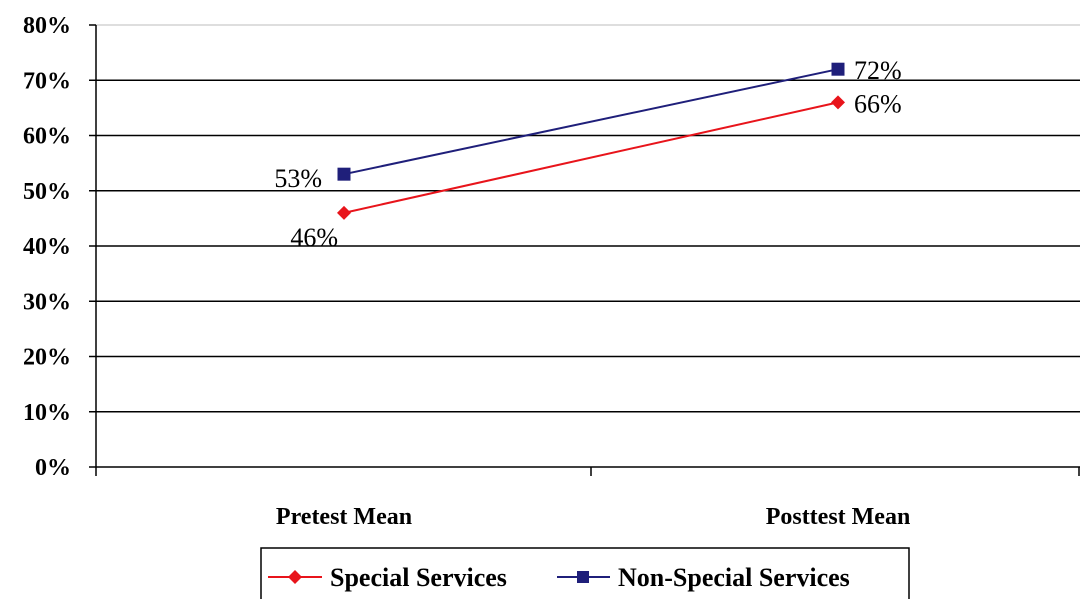  I want to click on y-tick-label: 70%, so click(47, 81).